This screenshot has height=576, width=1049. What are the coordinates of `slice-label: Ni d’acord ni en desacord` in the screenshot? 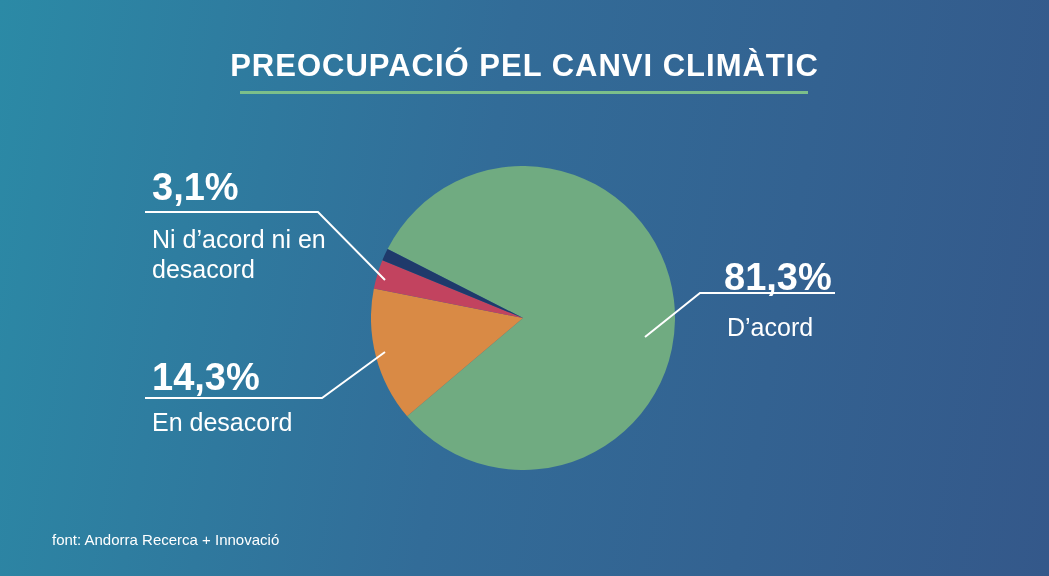 It's located at (239, 254).